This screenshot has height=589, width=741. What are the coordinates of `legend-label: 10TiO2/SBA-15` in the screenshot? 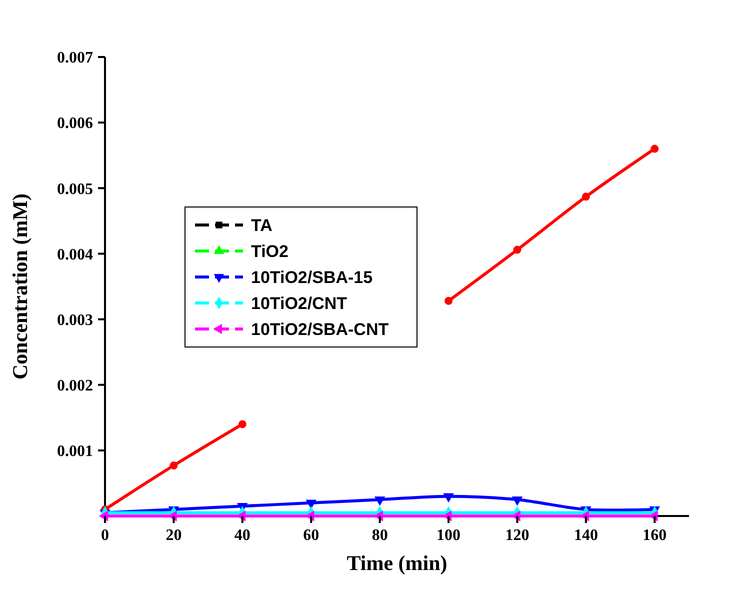 It's located at (312, 277).